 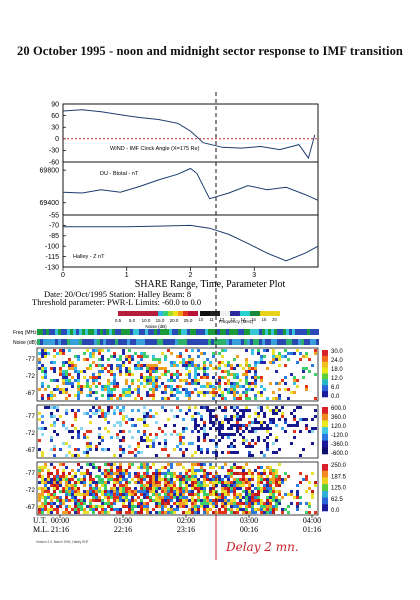 I want to click on y-tick-label: -60, so click(x=54, y=162).